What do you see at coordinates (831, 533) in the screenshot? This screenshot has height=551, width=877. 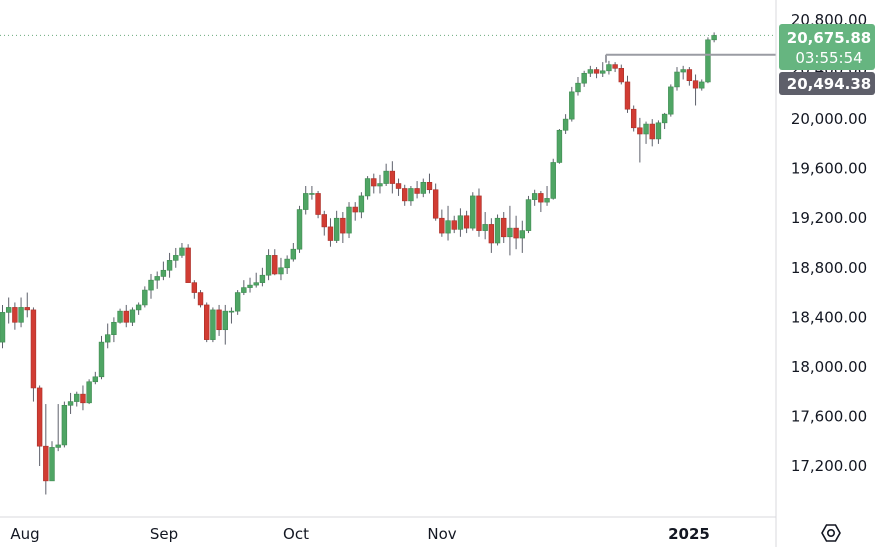 I see `settings-gear-icon` at bounding box center [831, 533].